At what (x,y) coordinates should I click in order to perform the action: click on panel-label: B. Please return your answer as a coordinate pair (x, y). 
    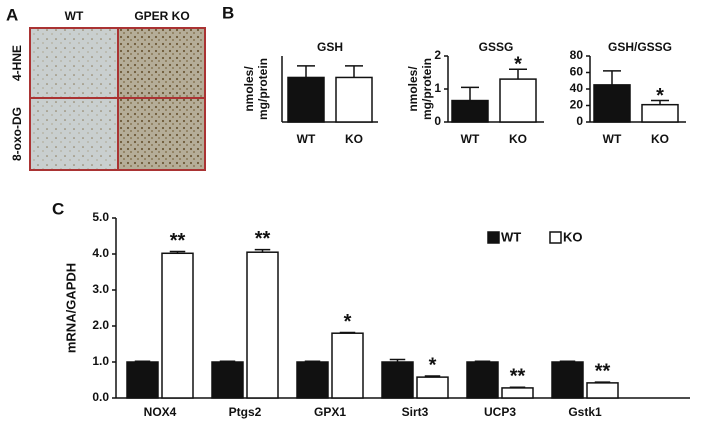
    Looking at the image, I should click on (228, 12).